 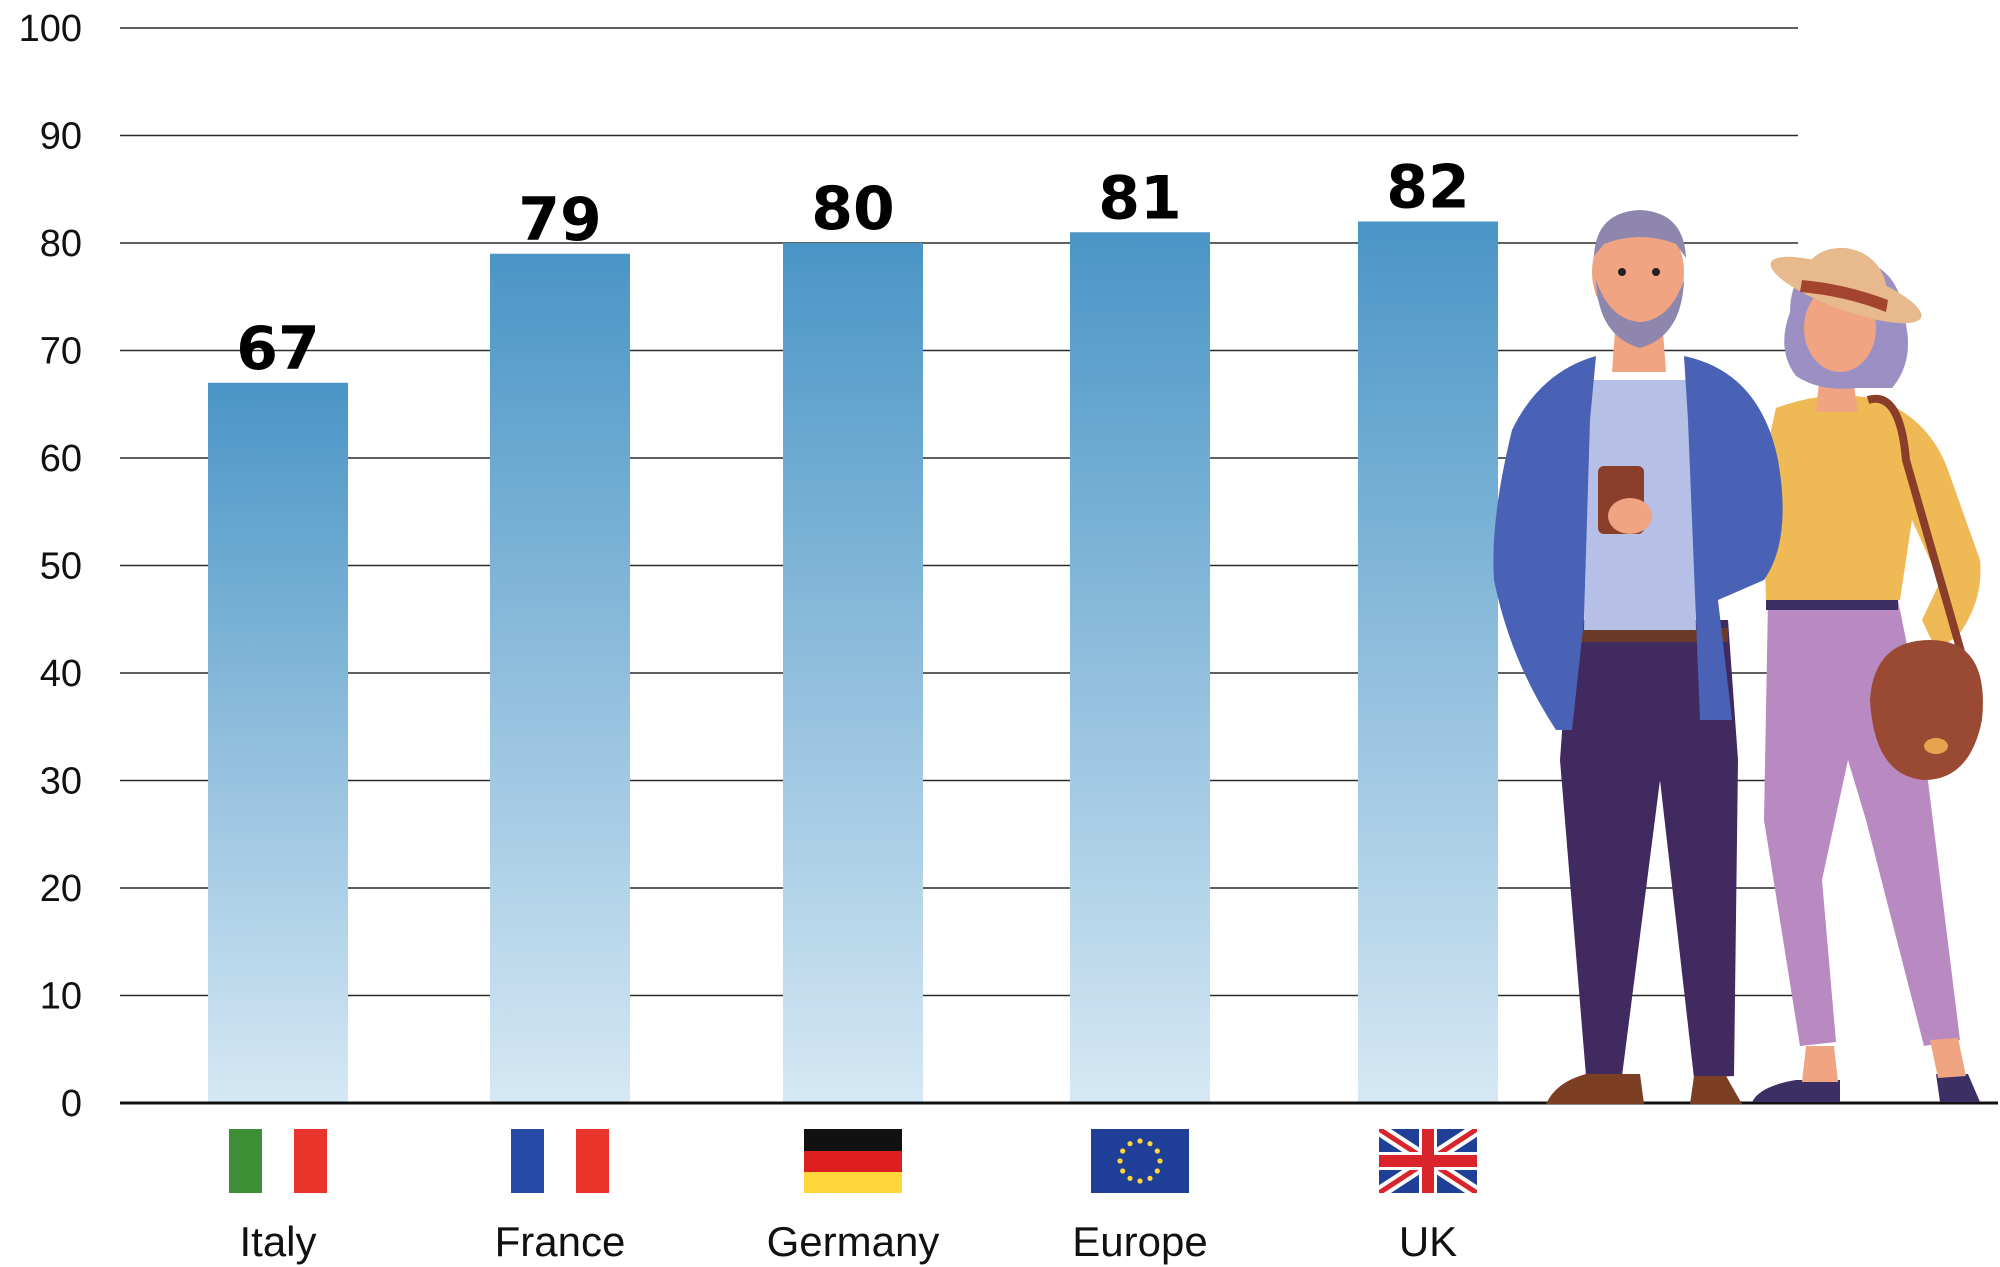 I want to click on data-label: 67, so click(x=278, y=349).